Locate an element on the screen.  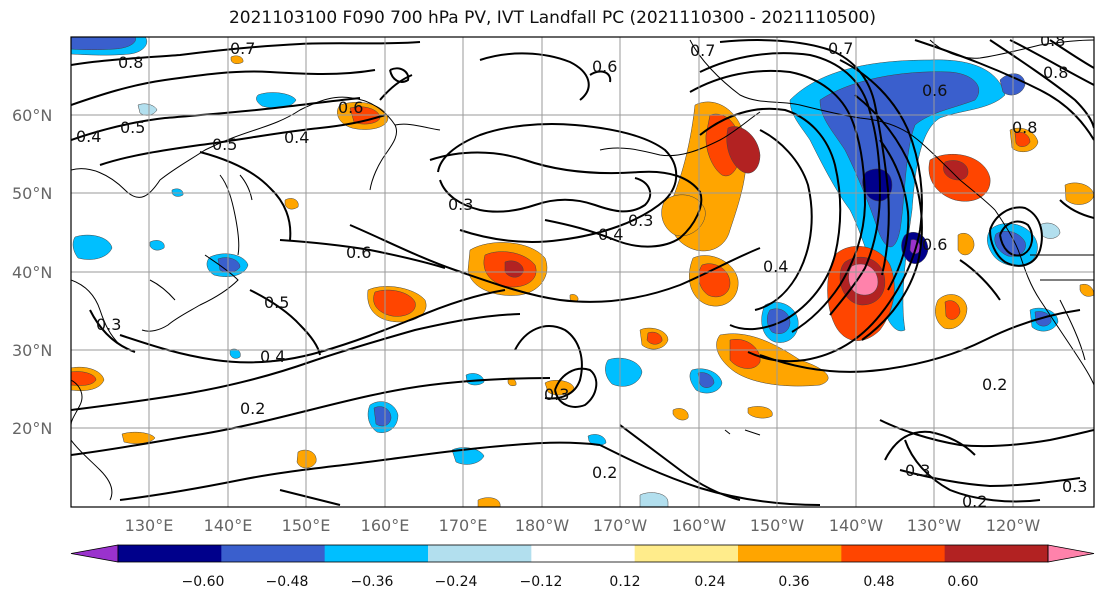
colorbar-segments is located at coordinates (582, 553).